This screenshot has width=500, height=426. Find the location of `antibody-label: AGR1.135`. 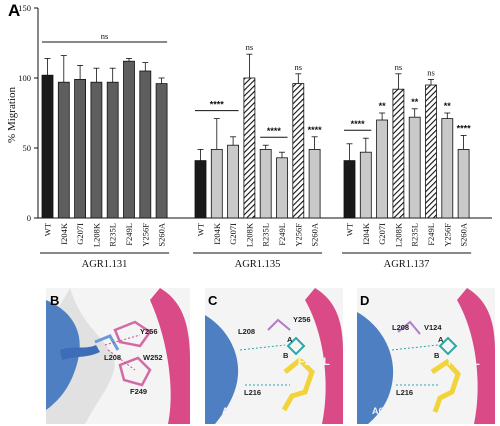

antibody-label: AGR1.135 is located at coordinates (243, 411).